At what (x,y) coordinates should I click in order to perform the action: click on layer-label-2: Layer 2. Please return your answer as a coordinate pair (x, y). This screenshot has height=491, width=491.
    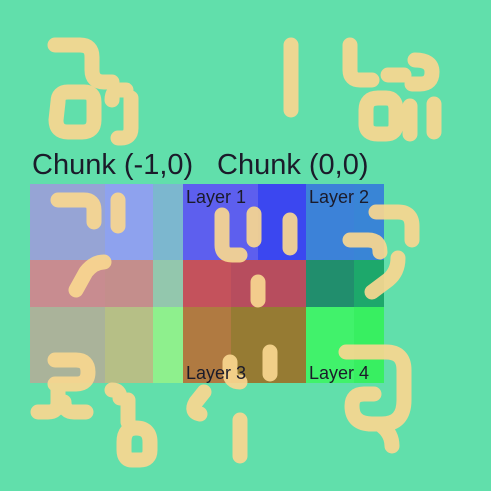
    Looking at the image, I should click on (339, 197).